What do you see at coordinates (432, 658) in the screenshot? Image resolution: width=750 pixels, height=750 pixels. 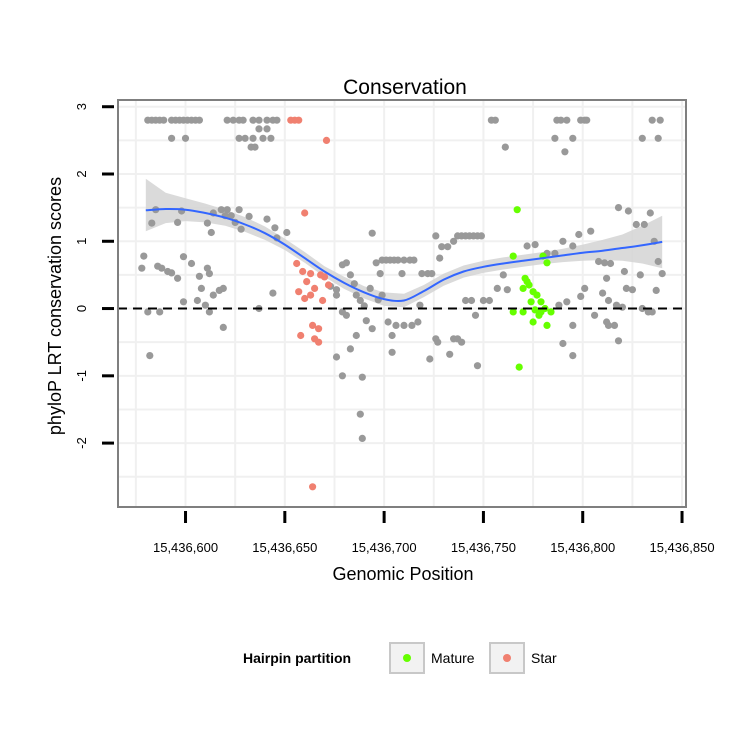 I see `legend-entry-mature: Mature` at bounding box center [432, 658].